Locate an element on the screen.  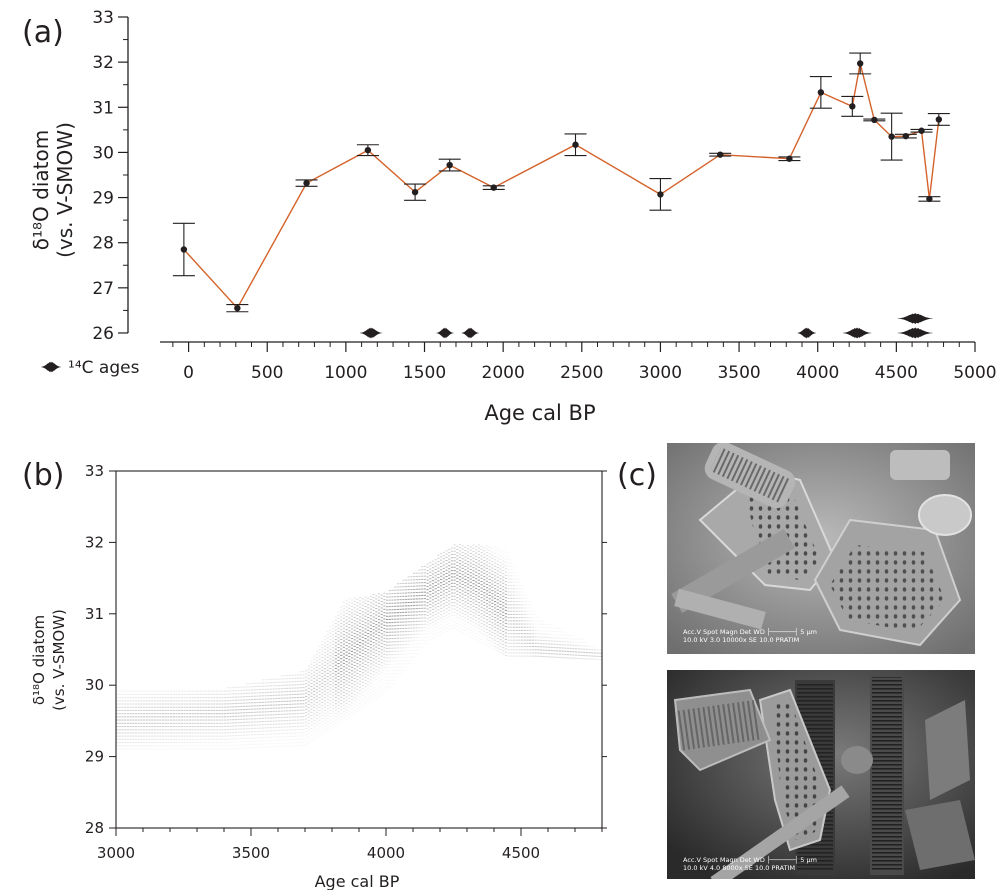
chart-a-x-tick-label: 3500 is located at coordinates (738, 373).